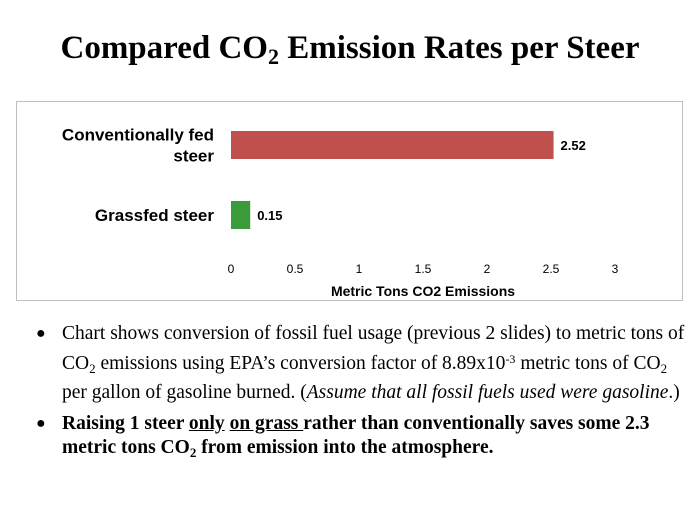  Describe the element at coordinates (193, 156) in the screenshot. I see `category-label-line: steer` at that location.